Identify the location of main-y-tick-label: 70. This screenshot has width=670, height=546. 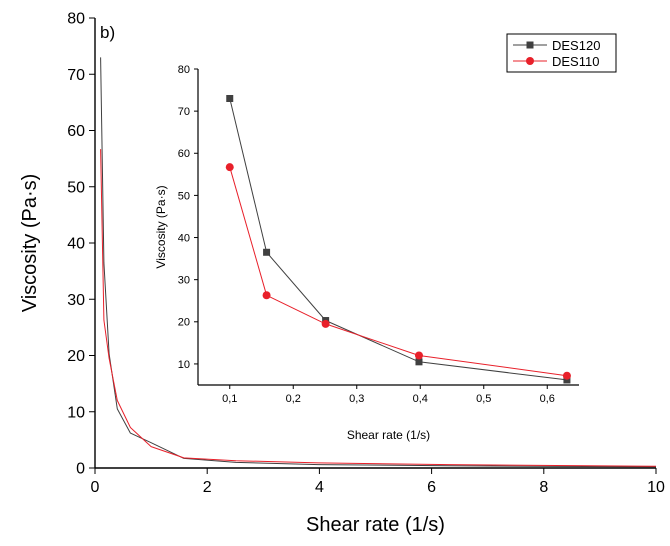
(76, 75).